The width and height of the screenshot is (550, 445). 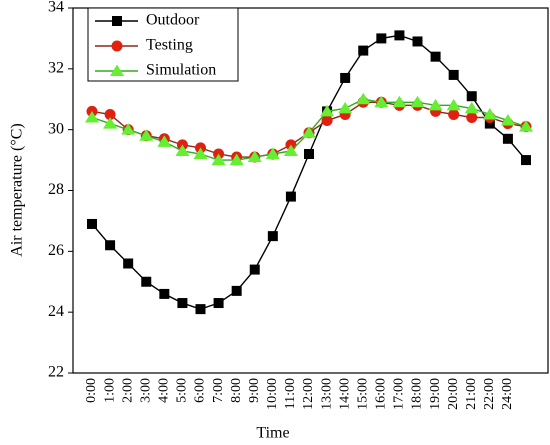 What do you see at coordinates (453, 394) in the screenshot?
I see `x-tick-label: 20:00` at bounding box center [453, 394].